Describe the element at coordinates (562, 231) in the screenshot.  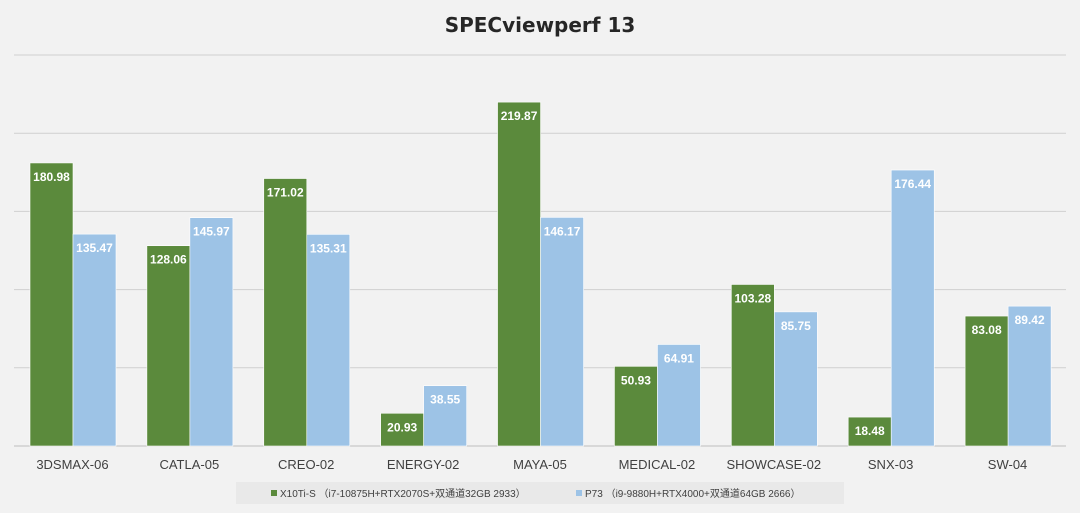
I see `data-label: 146.17` at that location.